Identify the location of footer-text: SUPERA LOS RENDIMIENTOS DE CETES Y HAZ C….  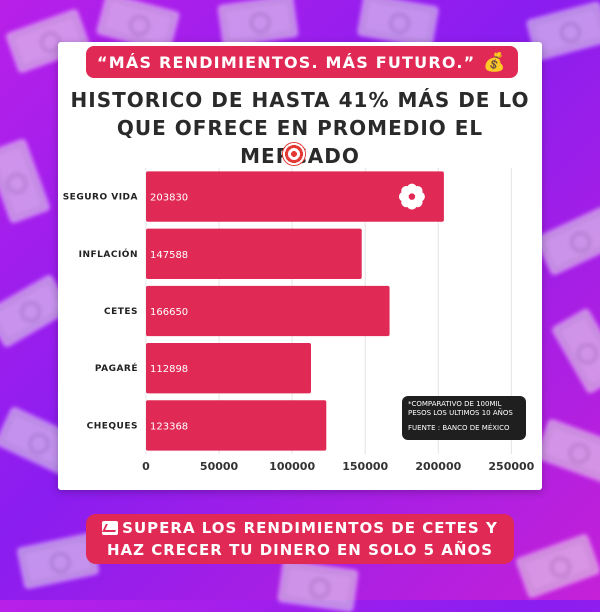
(302, 539).